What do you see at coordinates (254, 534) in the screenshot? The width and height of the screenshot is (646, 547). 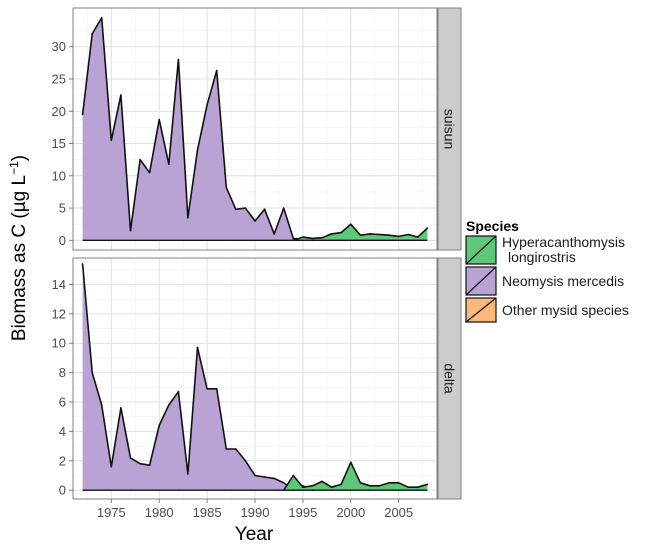 I see `x-axis-title: Year` at bounding box center [254, 534].